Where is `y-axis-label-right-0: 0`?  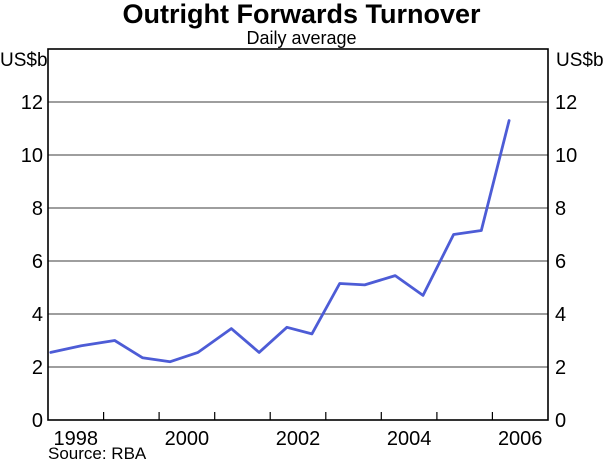
y-axis-label-right-0: 0 is located at coordinates (560, 421).